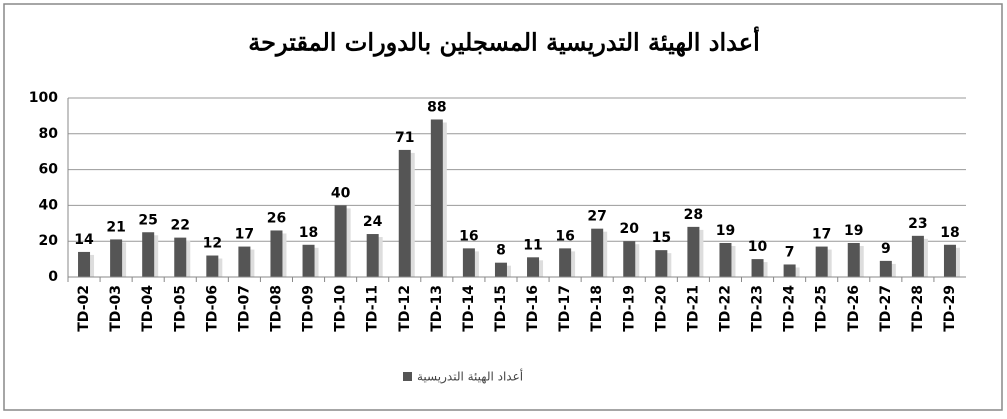 The height and width of the screenshot is (419, 1007). Describe the element at coordinates (533, 308) in the screenshot. I see `x-tick-label: TD-16` at that location.